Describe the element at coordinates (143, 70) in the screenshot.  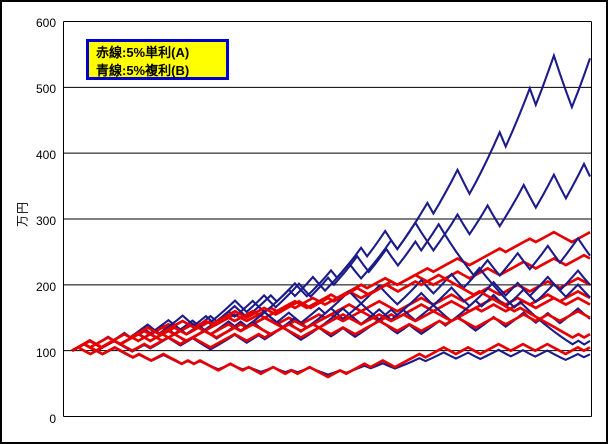
I see `legend-line-blue-compound: 青線:5%複利(B)` at that location.